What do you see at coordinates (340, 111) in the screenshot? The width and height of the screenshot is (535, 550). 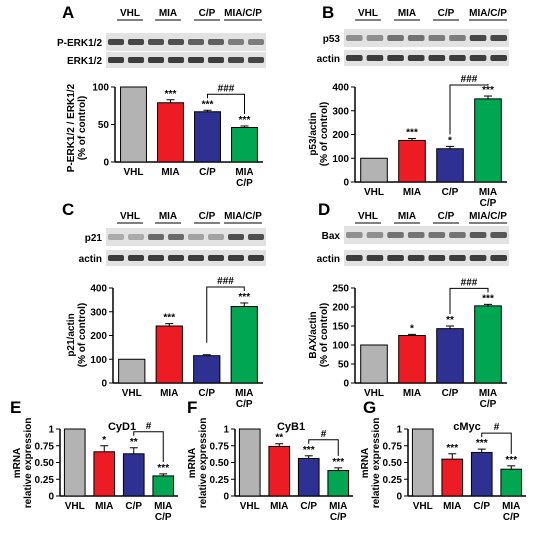 I see `y-tick-label: 300` at bounding box center [340, 111].